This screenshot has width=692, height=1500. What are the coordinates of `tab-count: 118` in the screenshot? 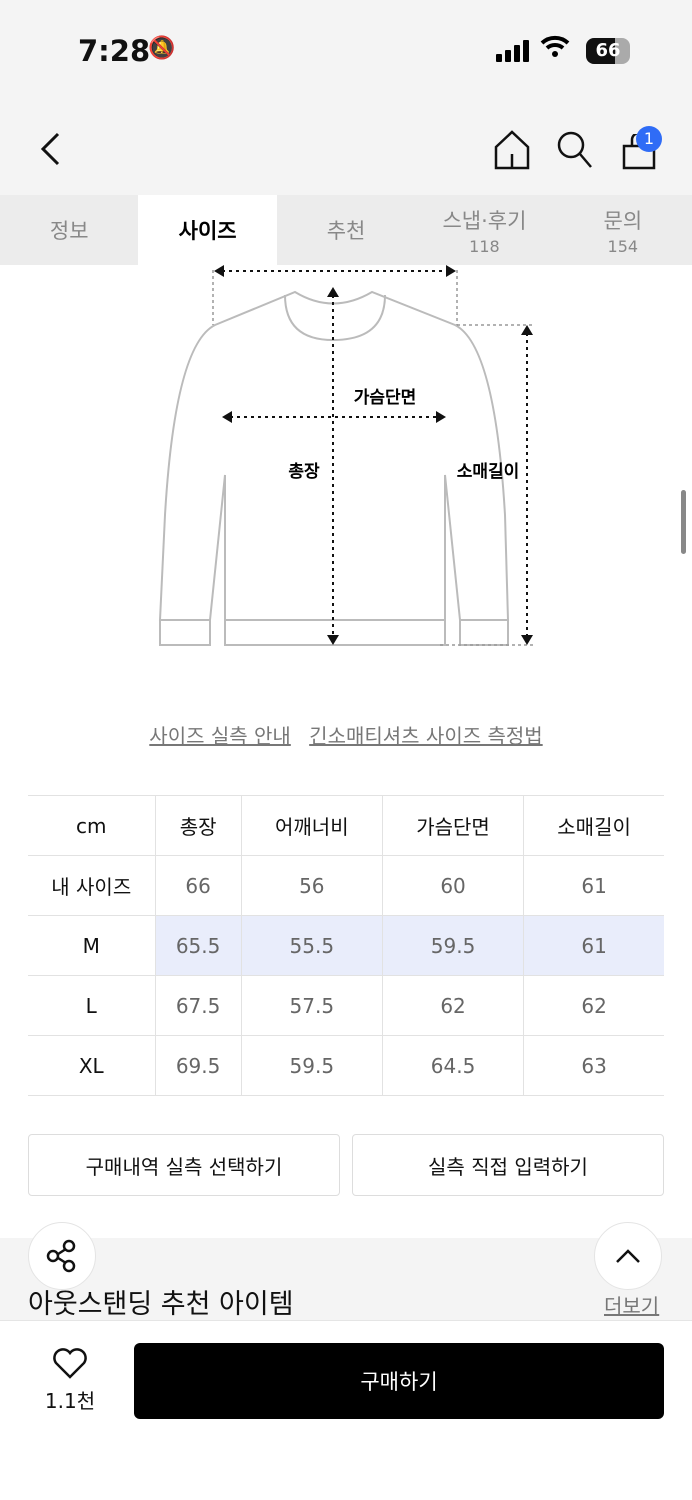 It's located at (484, 246).